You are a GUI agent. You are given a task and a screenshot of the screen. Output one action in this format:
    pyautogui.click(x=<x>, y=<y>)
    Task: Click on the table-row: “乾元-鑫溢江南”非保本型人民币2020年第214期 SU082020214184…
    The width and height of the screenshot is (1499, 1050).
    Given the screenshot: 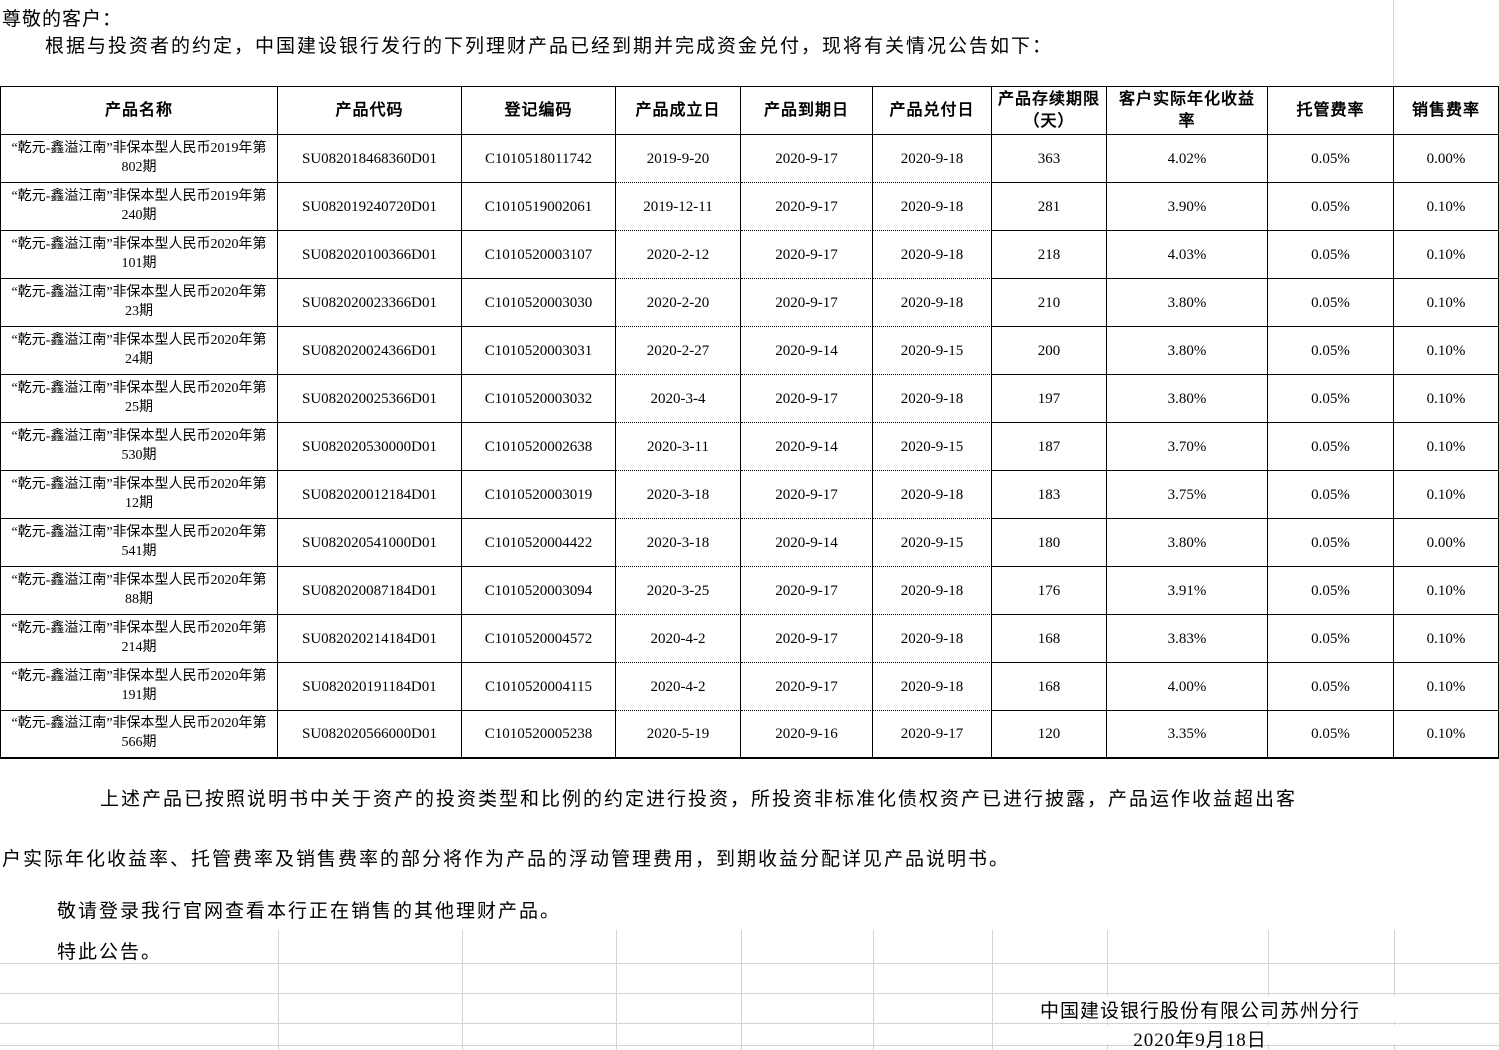 What is the action you would take?
    pyautogui.click(x=749, y=639)
    